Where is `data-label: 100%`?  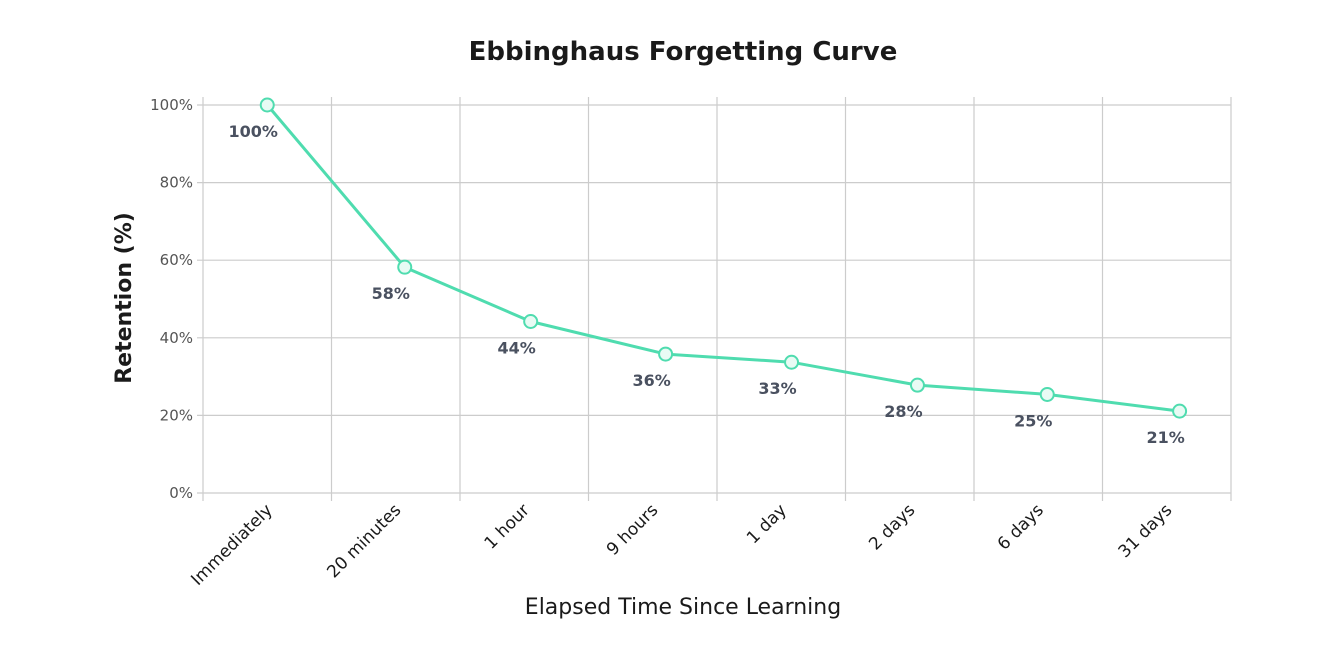
data-label: 100% is located at coordinates (253, 131).